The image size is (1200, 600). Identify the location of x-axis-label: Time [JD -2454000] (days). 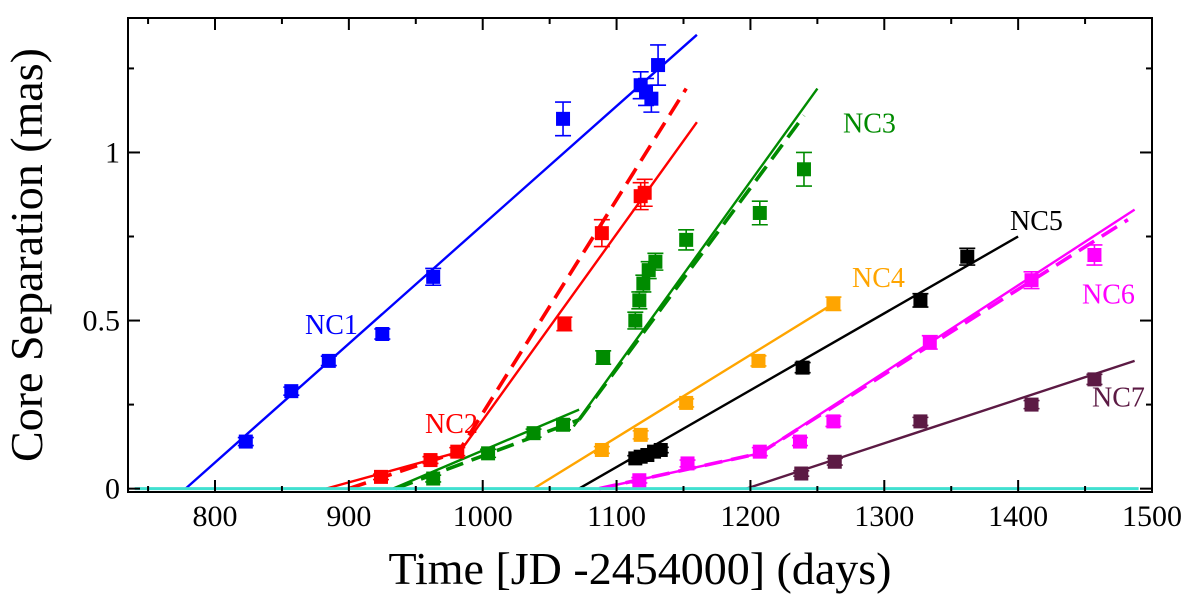
(640, 568).